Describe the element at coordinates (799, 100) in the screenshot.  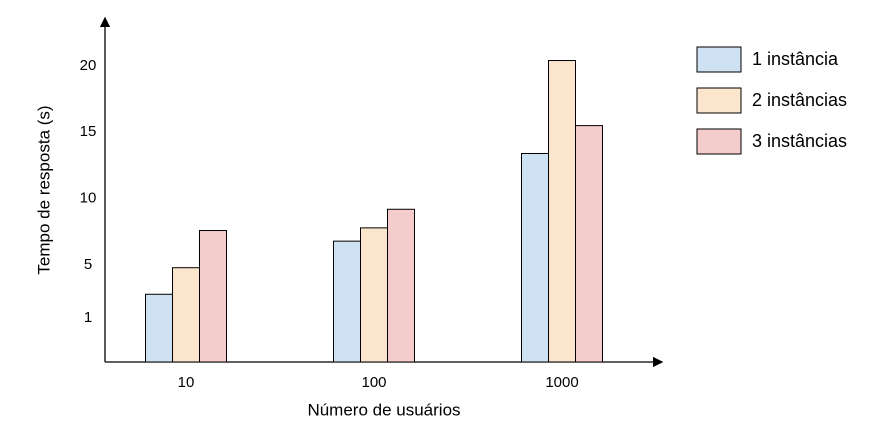
I see `legend-label: 2 instâncias` at that location.